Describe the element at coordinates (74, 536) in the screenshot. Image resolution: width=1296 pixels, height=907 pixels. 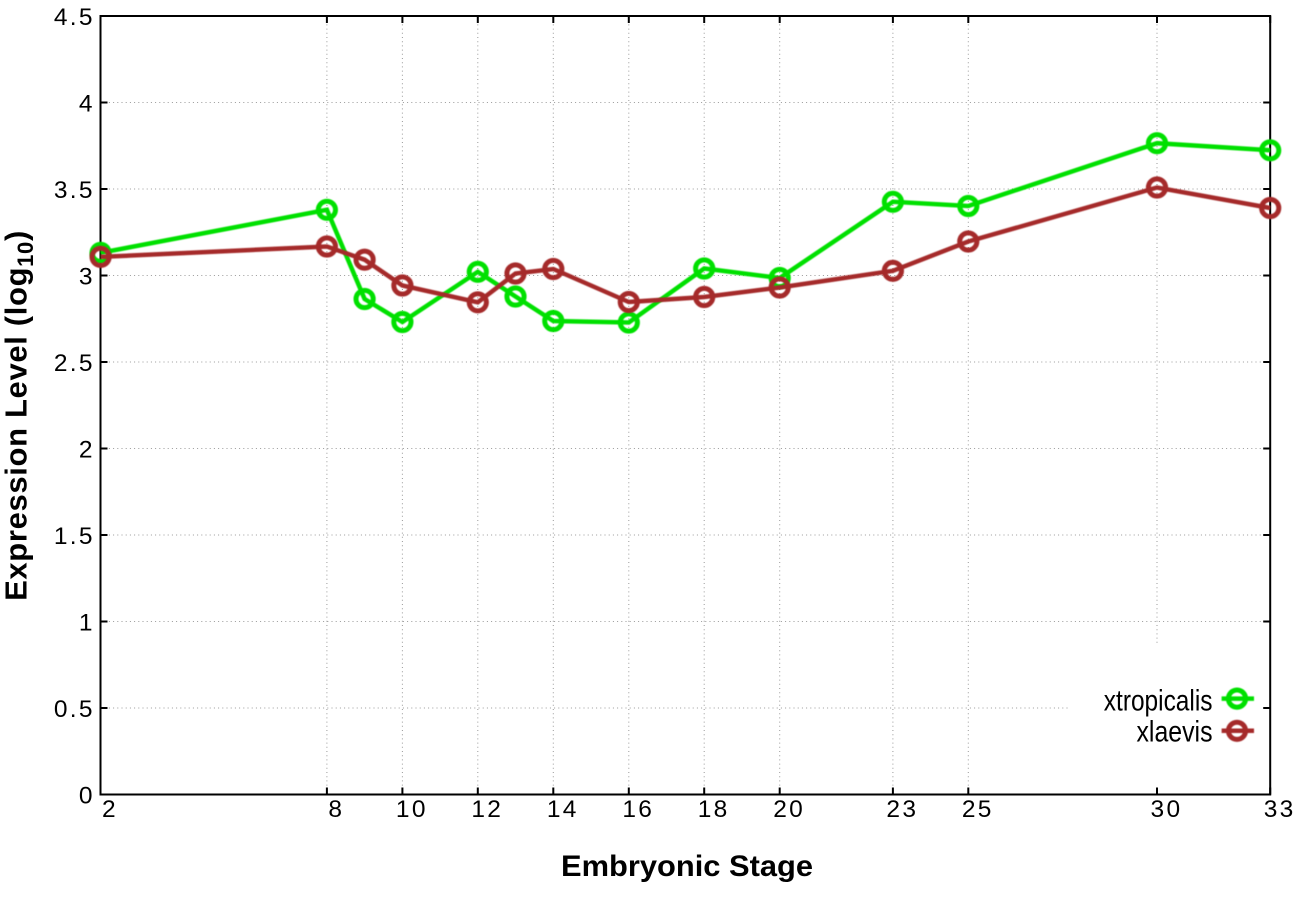
I see `svg-text: 1.5` at that location.